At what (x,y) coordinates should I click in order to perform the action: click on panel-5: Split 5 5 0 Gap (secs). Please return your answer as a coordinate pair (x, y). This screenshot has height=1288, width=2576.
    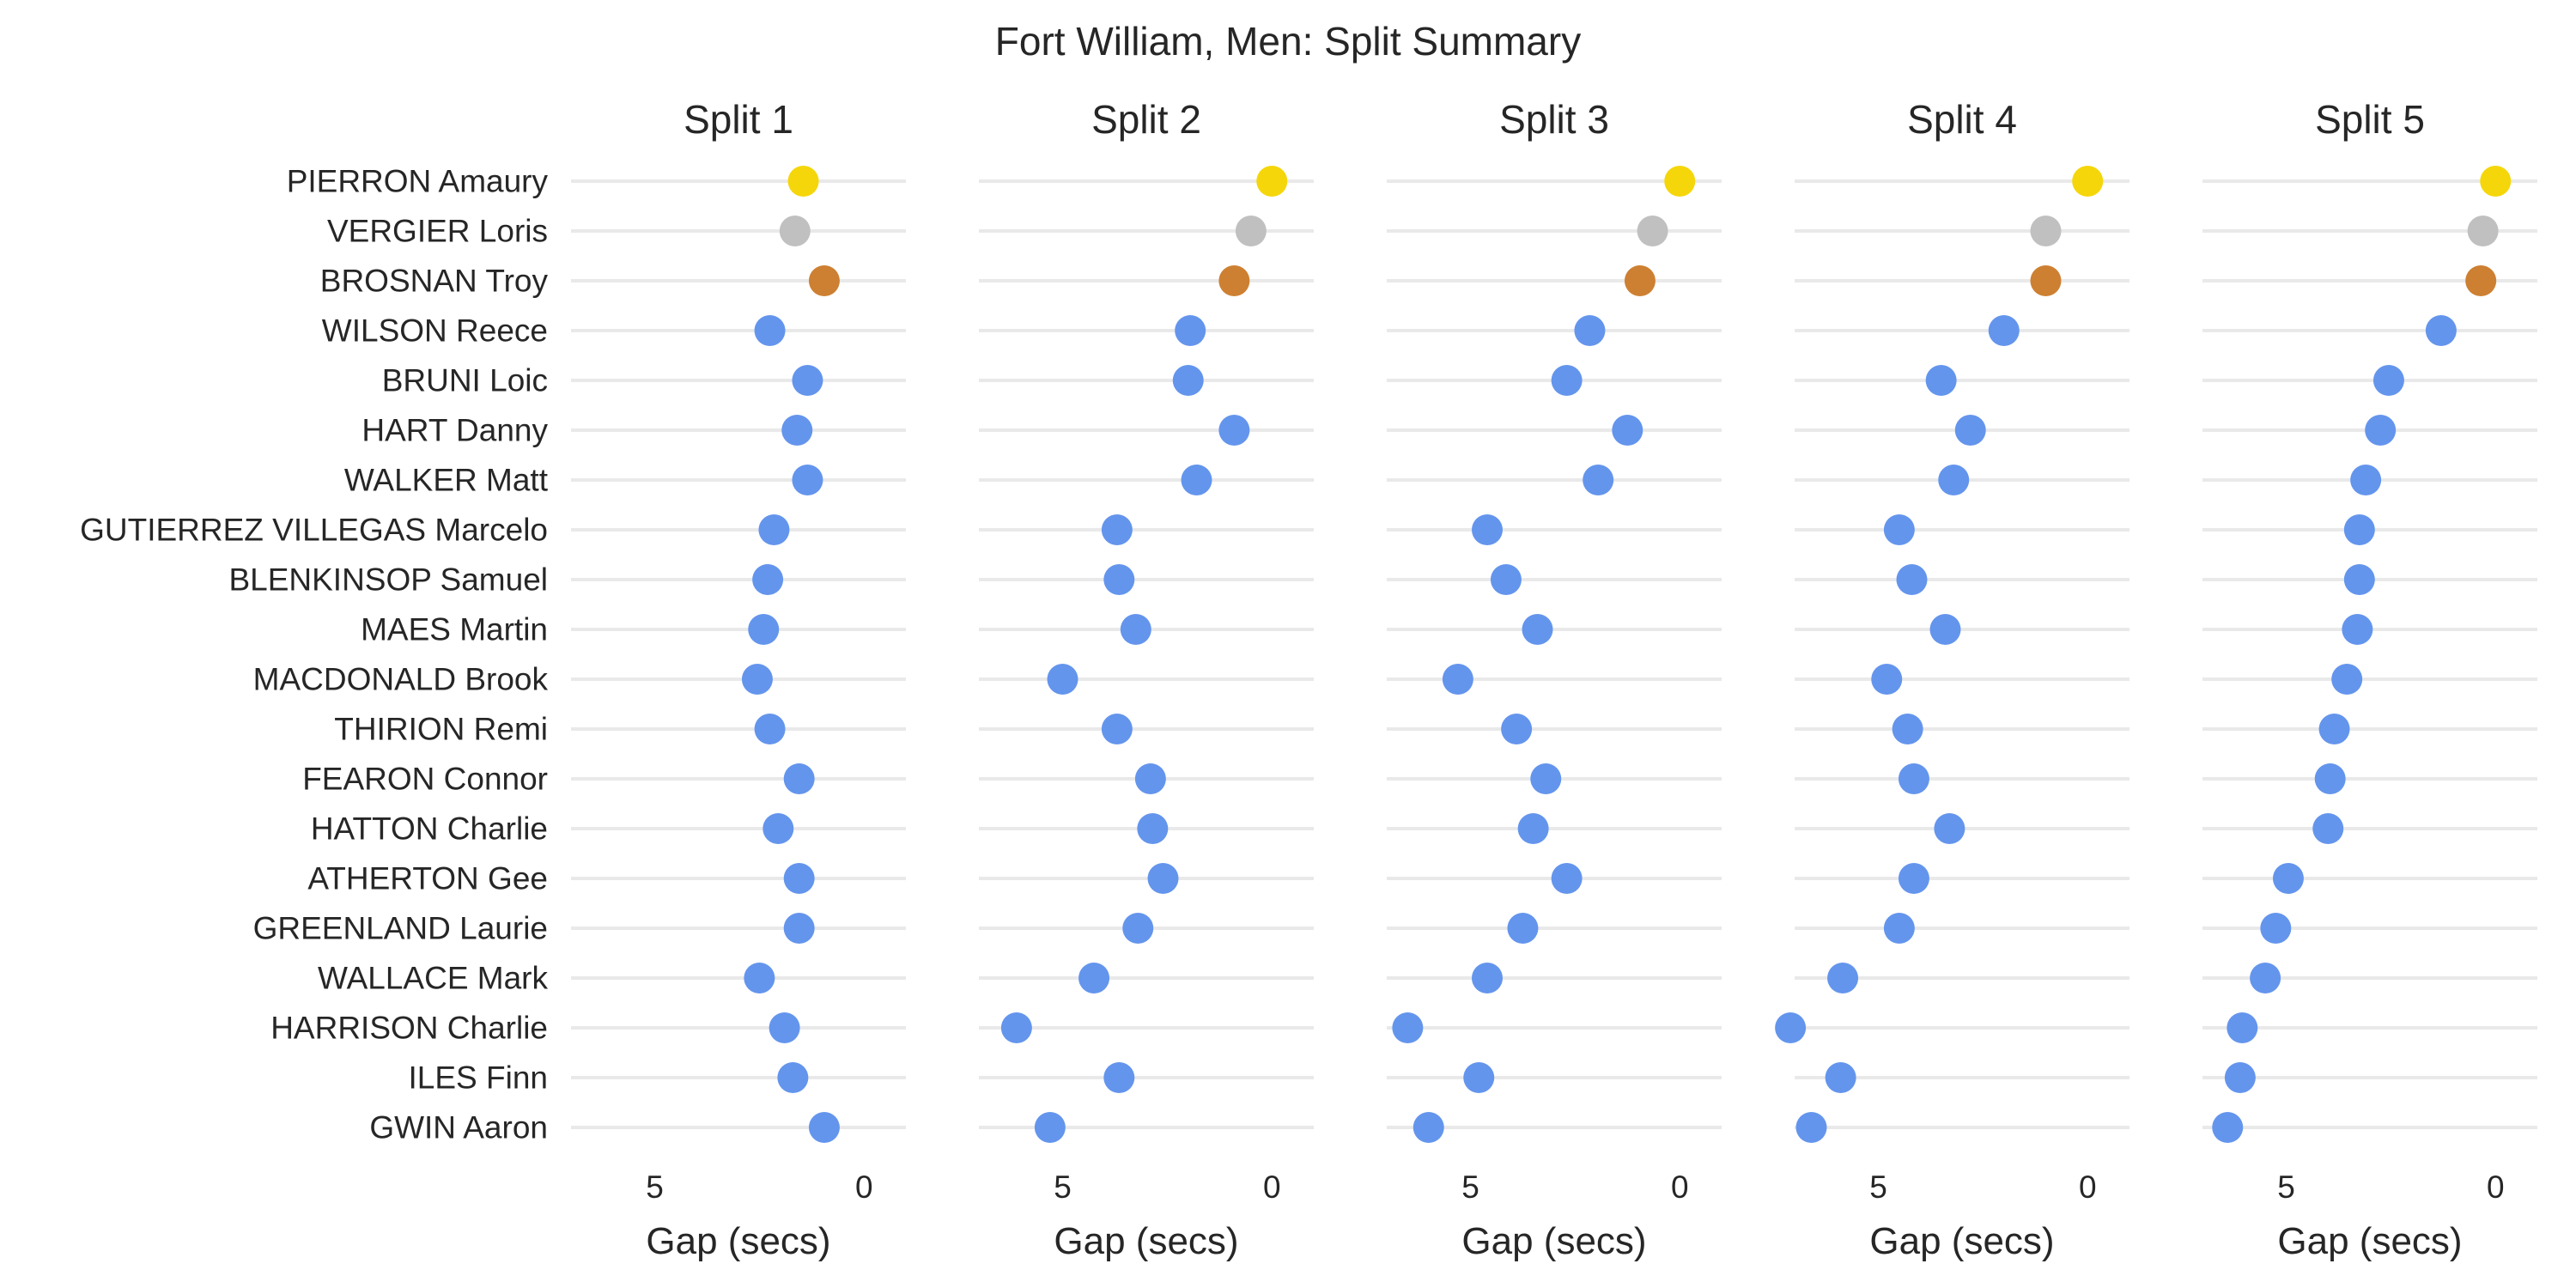
    Looking at the image, I should click on (2369, 680).